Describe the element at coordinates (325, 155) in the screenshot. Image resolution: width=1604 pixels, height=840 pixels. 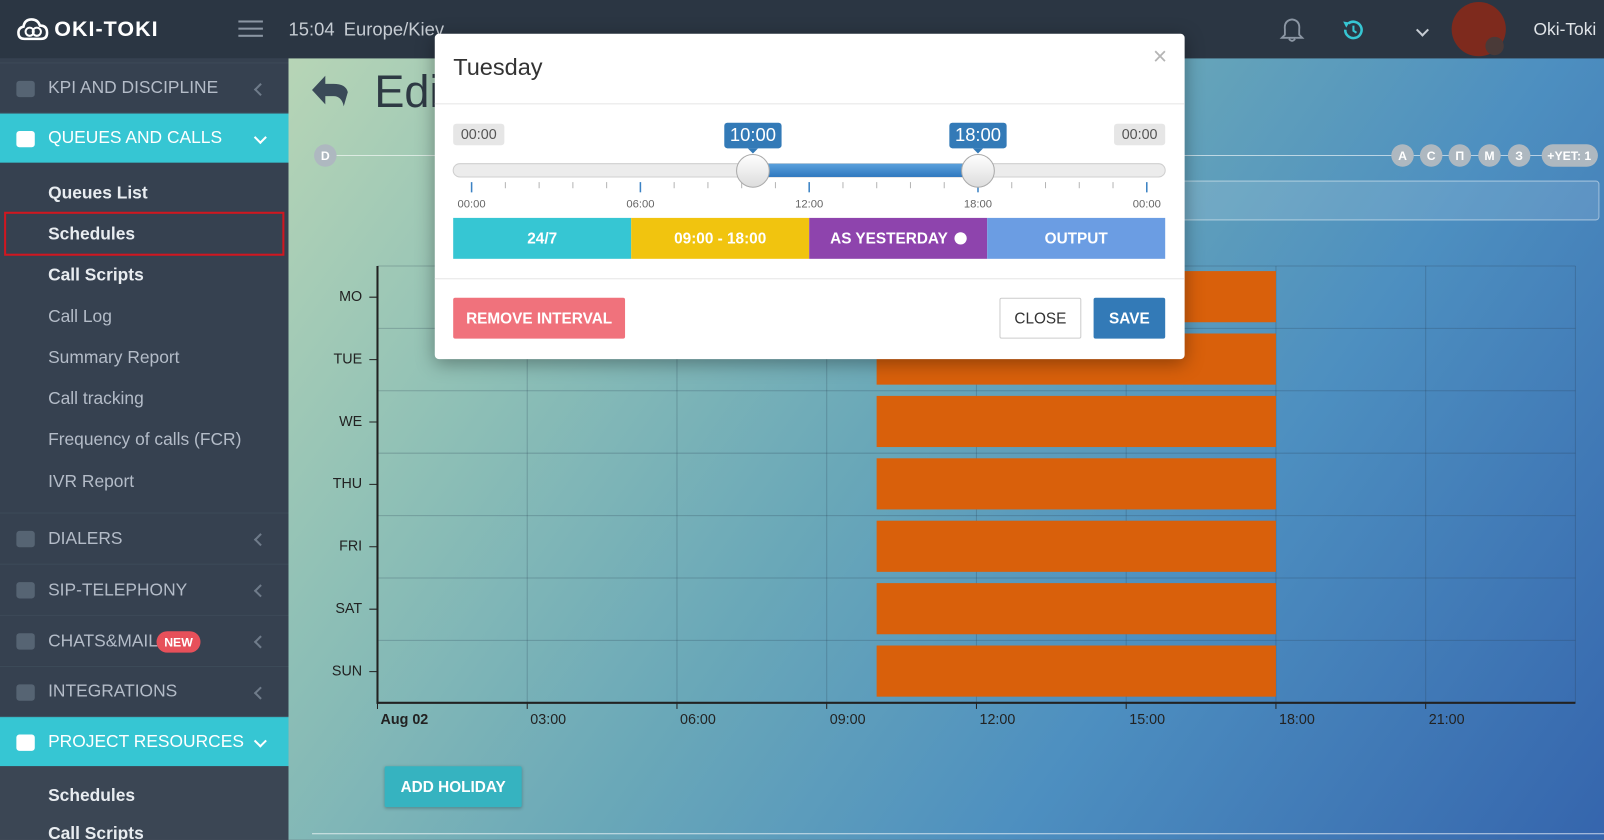
I see `filter-start` at that location.